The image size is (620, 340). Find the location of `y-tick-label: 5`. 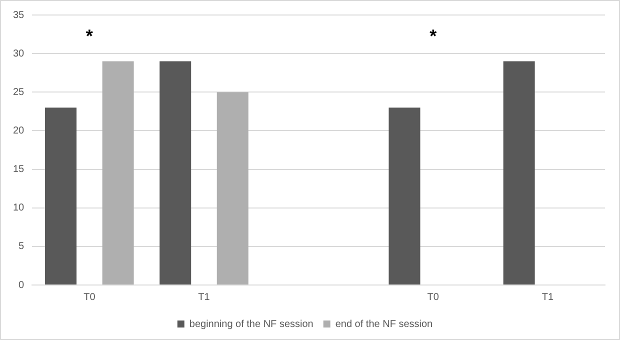

y-tick-label: 5 is located at coordinates (21, 246).